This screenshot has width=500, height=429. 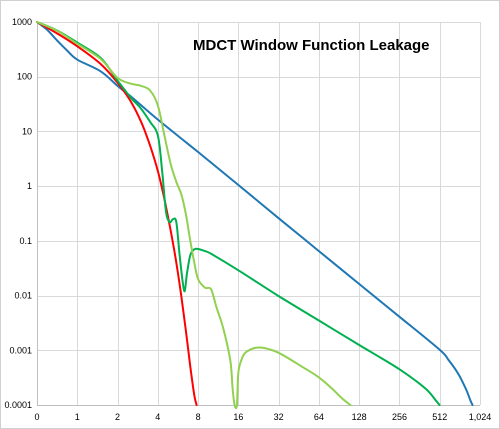 What do you see at coordinates (20, 350) in the screenshot?
I see `y-tick-label: 0.001` at bounding box center [20, 350].